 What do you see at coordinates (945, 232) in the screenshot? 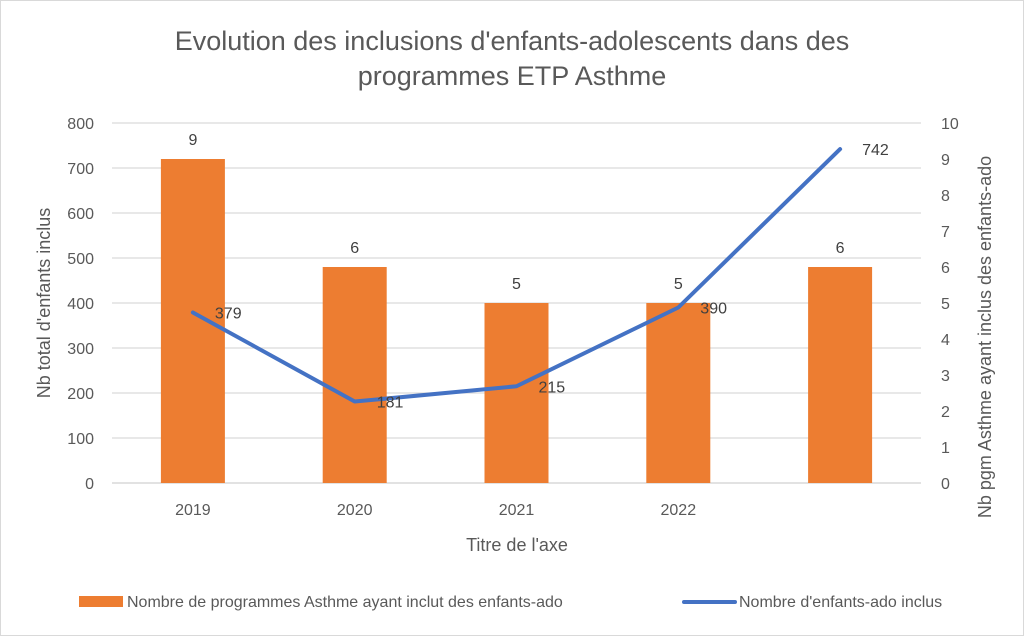
I see `right-axis-tick-label: 7` at bounding box center [945, 232].